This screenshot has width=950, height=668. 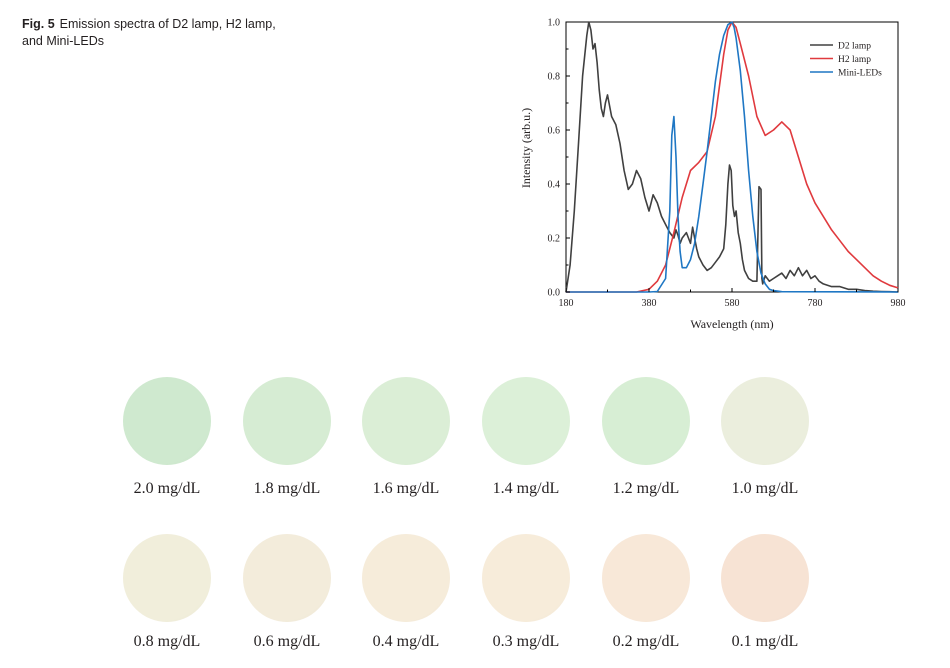 I want to click on x-tick-label: 580, so click(x=732, y=303).